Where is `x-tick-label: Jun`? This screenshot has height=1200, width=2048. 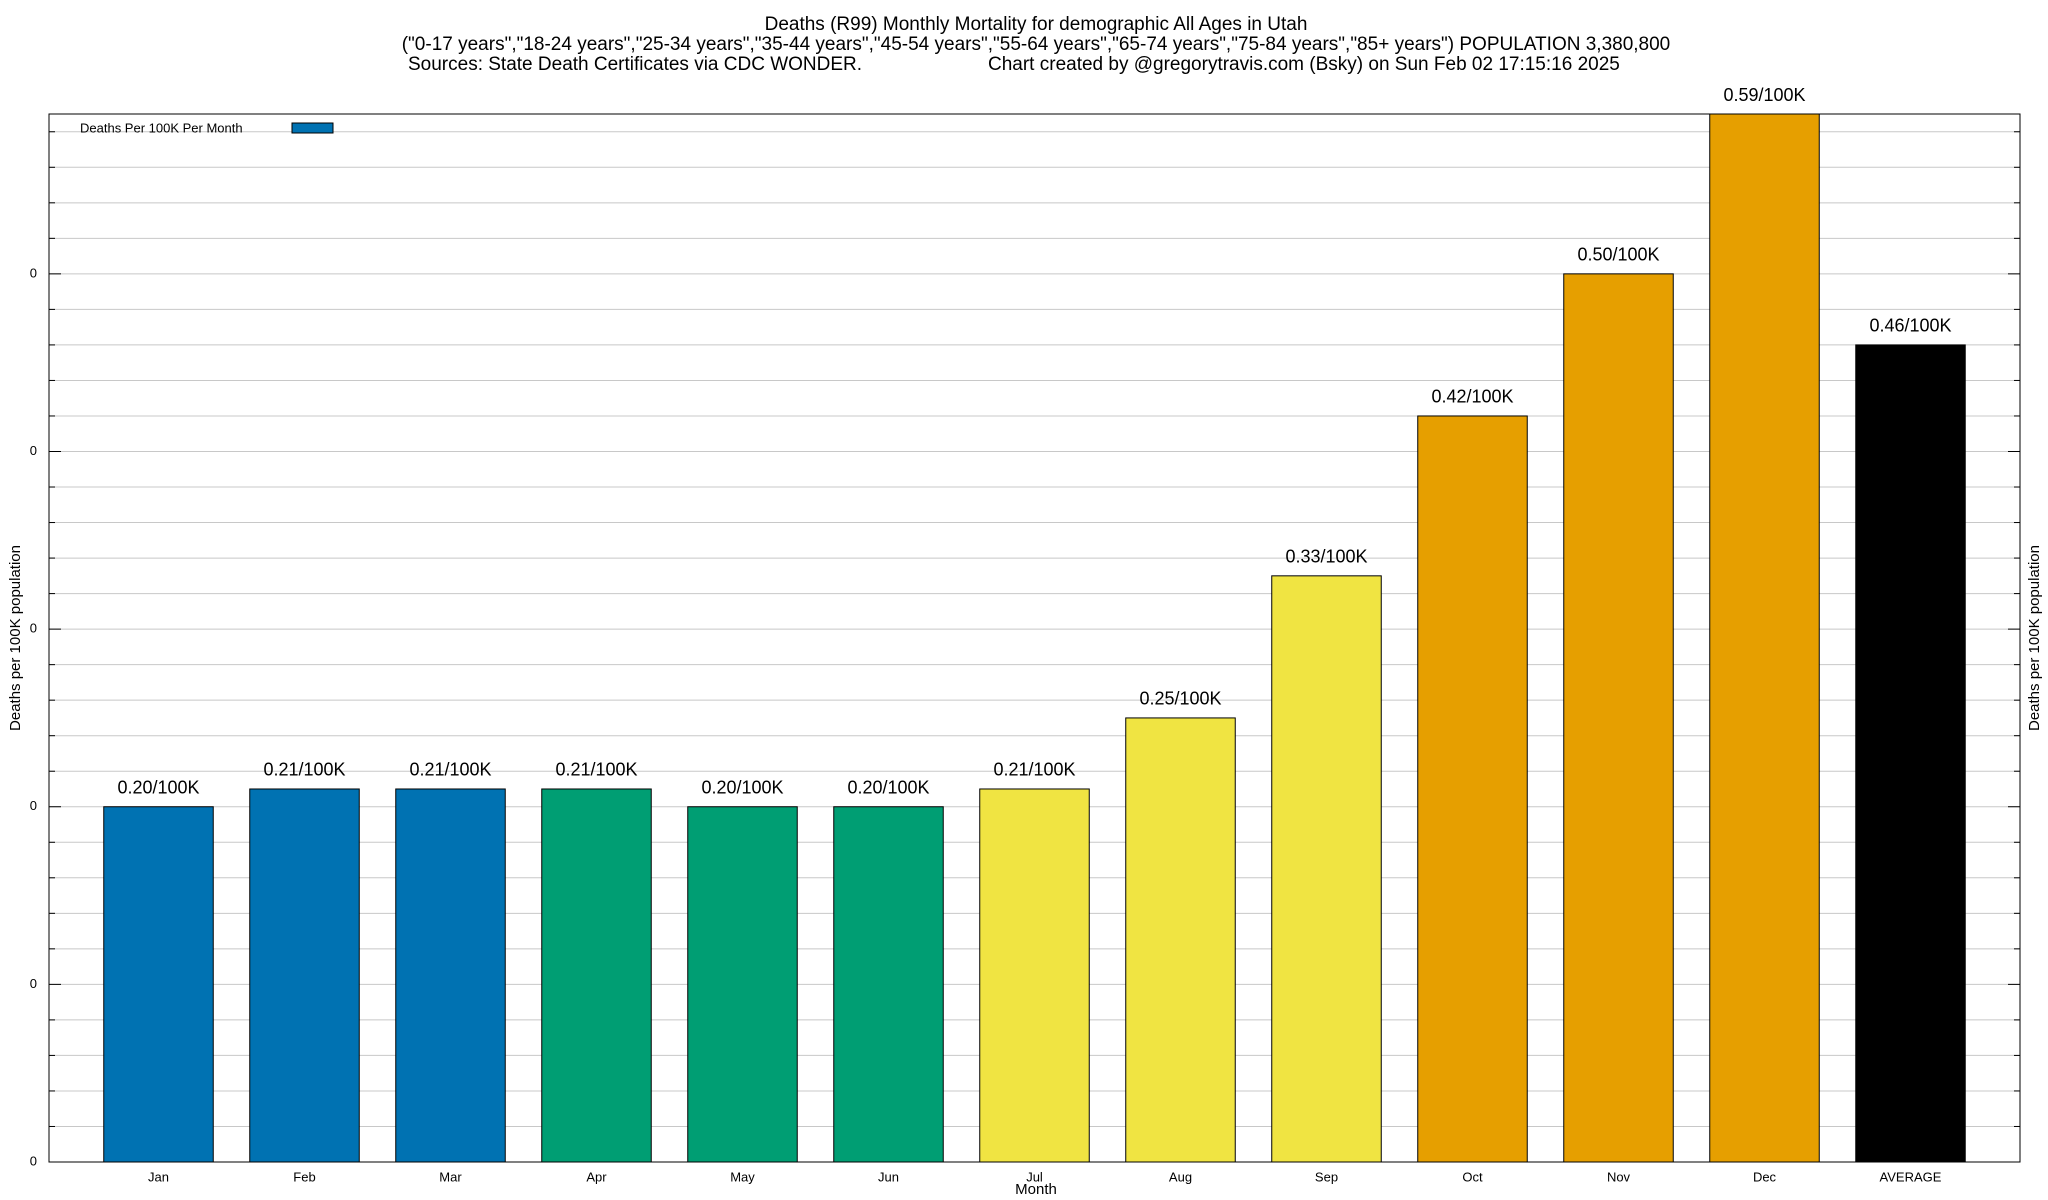
x-tick-label: Jun is located at coordinates (888, 1176).